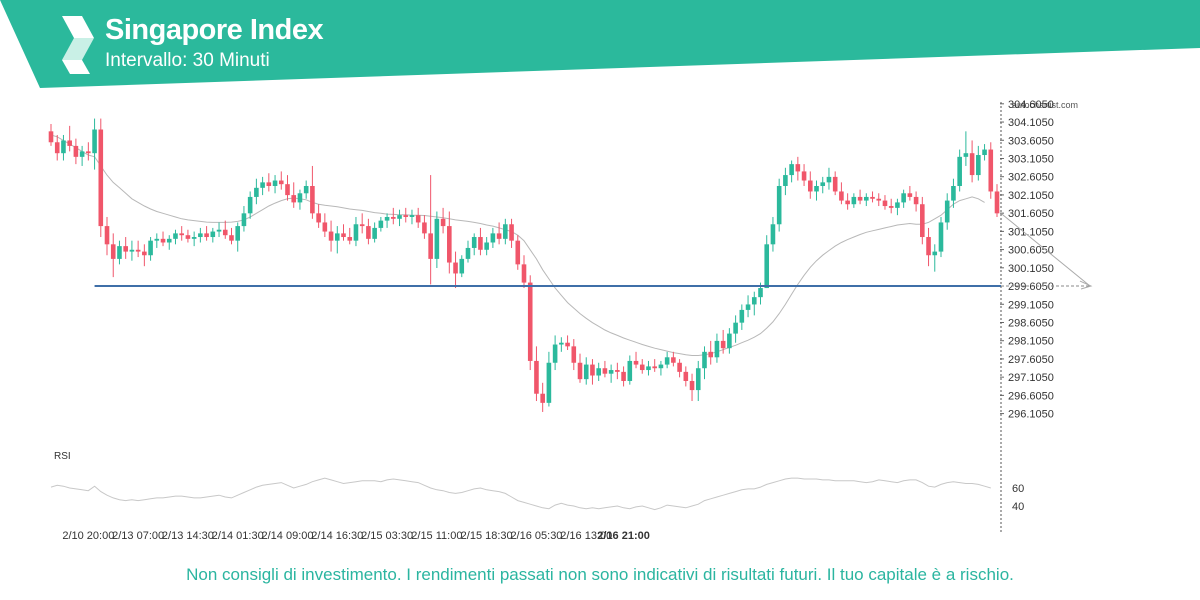  I want to click on rsi-label: RSI, so click(62, 456).